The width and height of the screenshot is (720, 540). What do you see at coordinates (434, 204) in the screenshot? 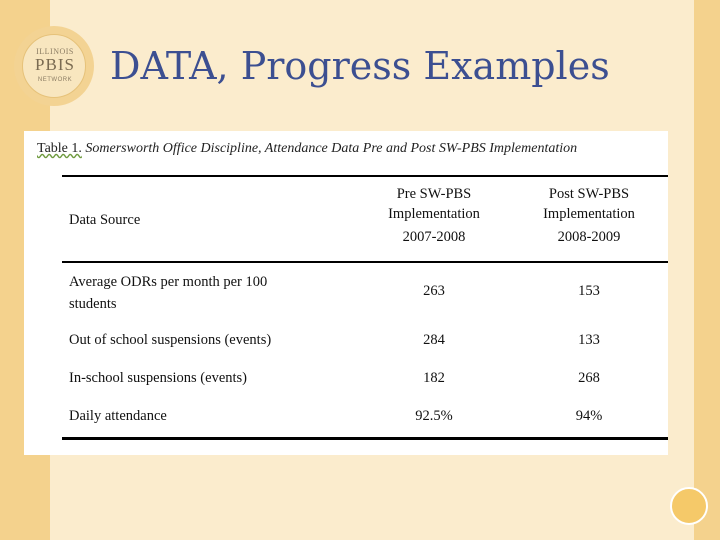
I see `header-pre-implementation: Pre SW-PBS Implementation` at bounding box center [434, 204].